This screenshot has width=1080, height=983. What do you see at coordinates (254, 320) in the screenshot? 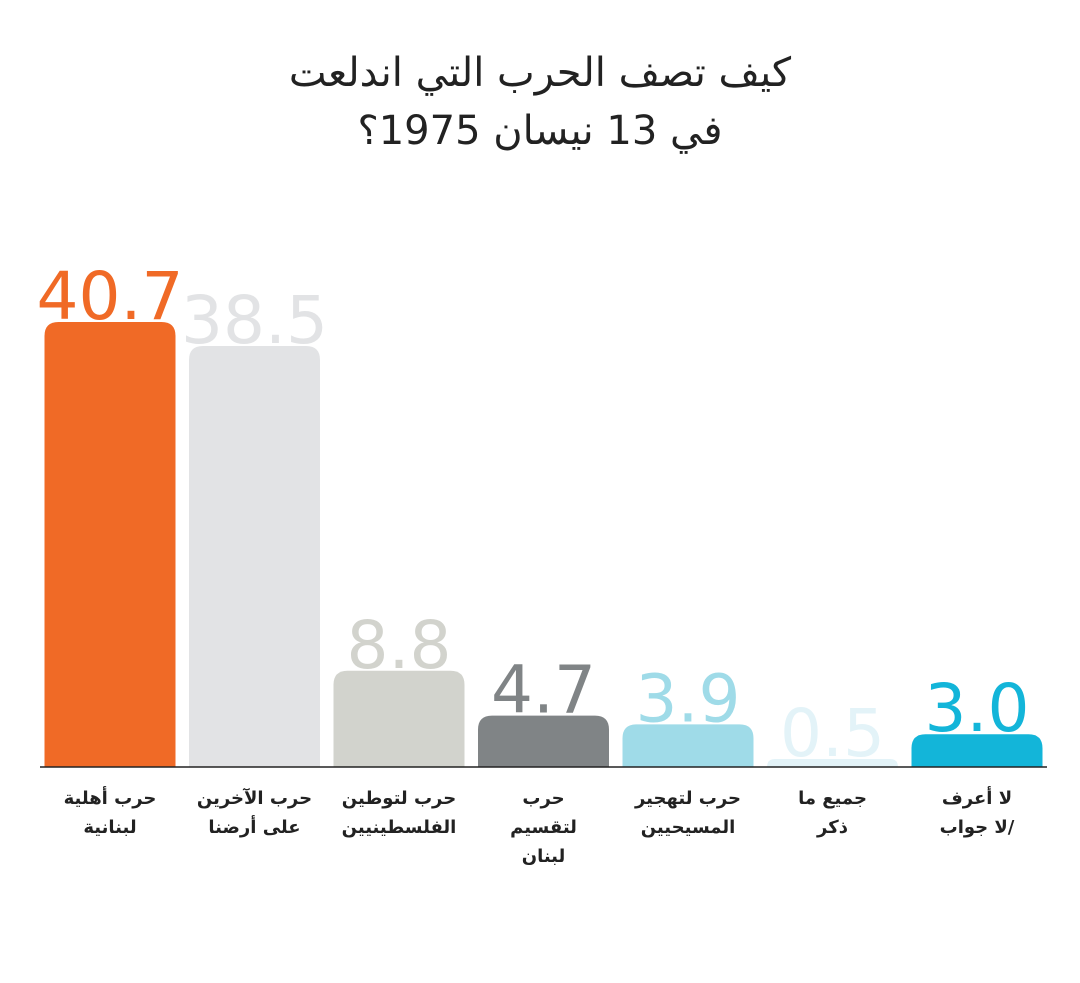
I see `value-label-2: 38.5` at bounding box center [254, 320].